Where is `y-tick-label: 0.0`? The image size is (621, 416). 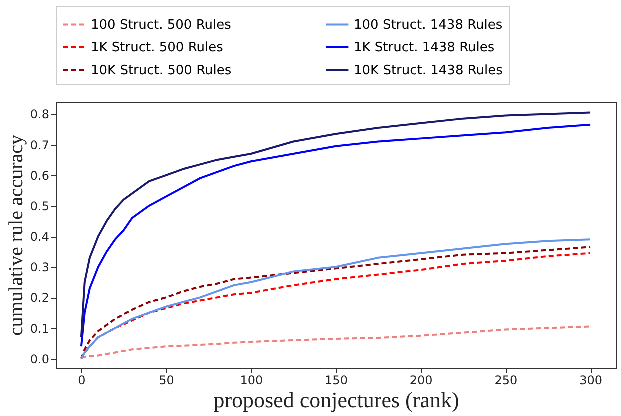
y-tick-label: 0.0 is located at coordinates (40, 359).